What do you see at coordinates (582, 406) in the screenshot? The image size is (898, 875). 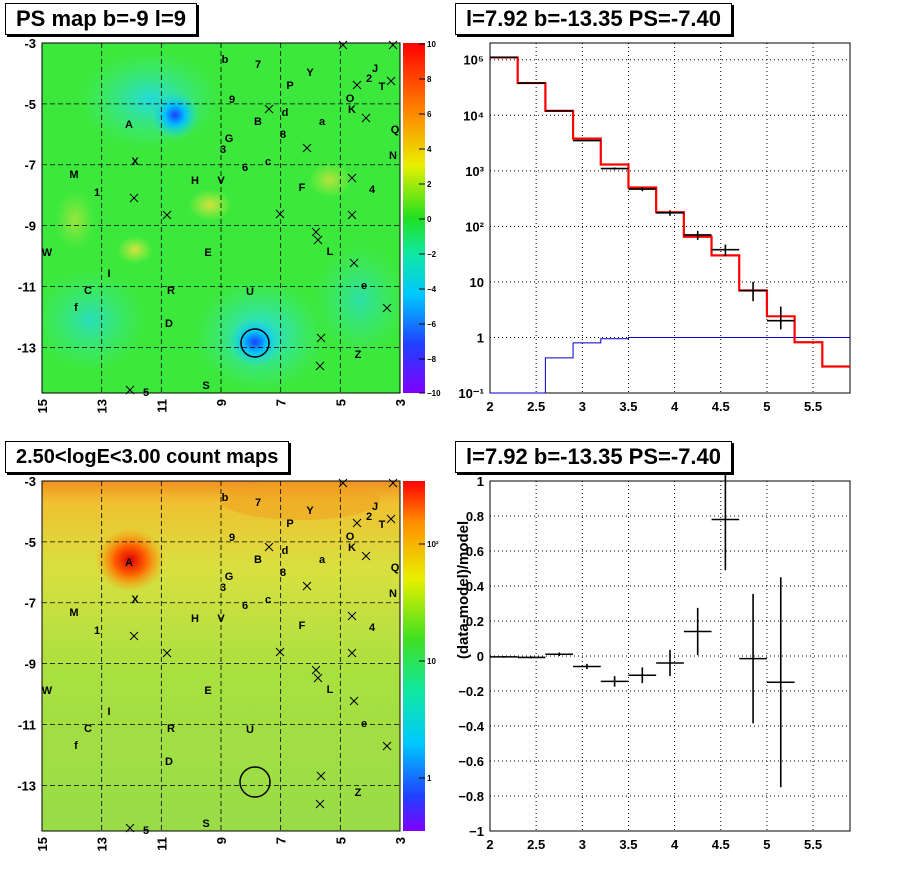 I see `spectrum-x-tick-label: 3` at bounding box center [582, 406].